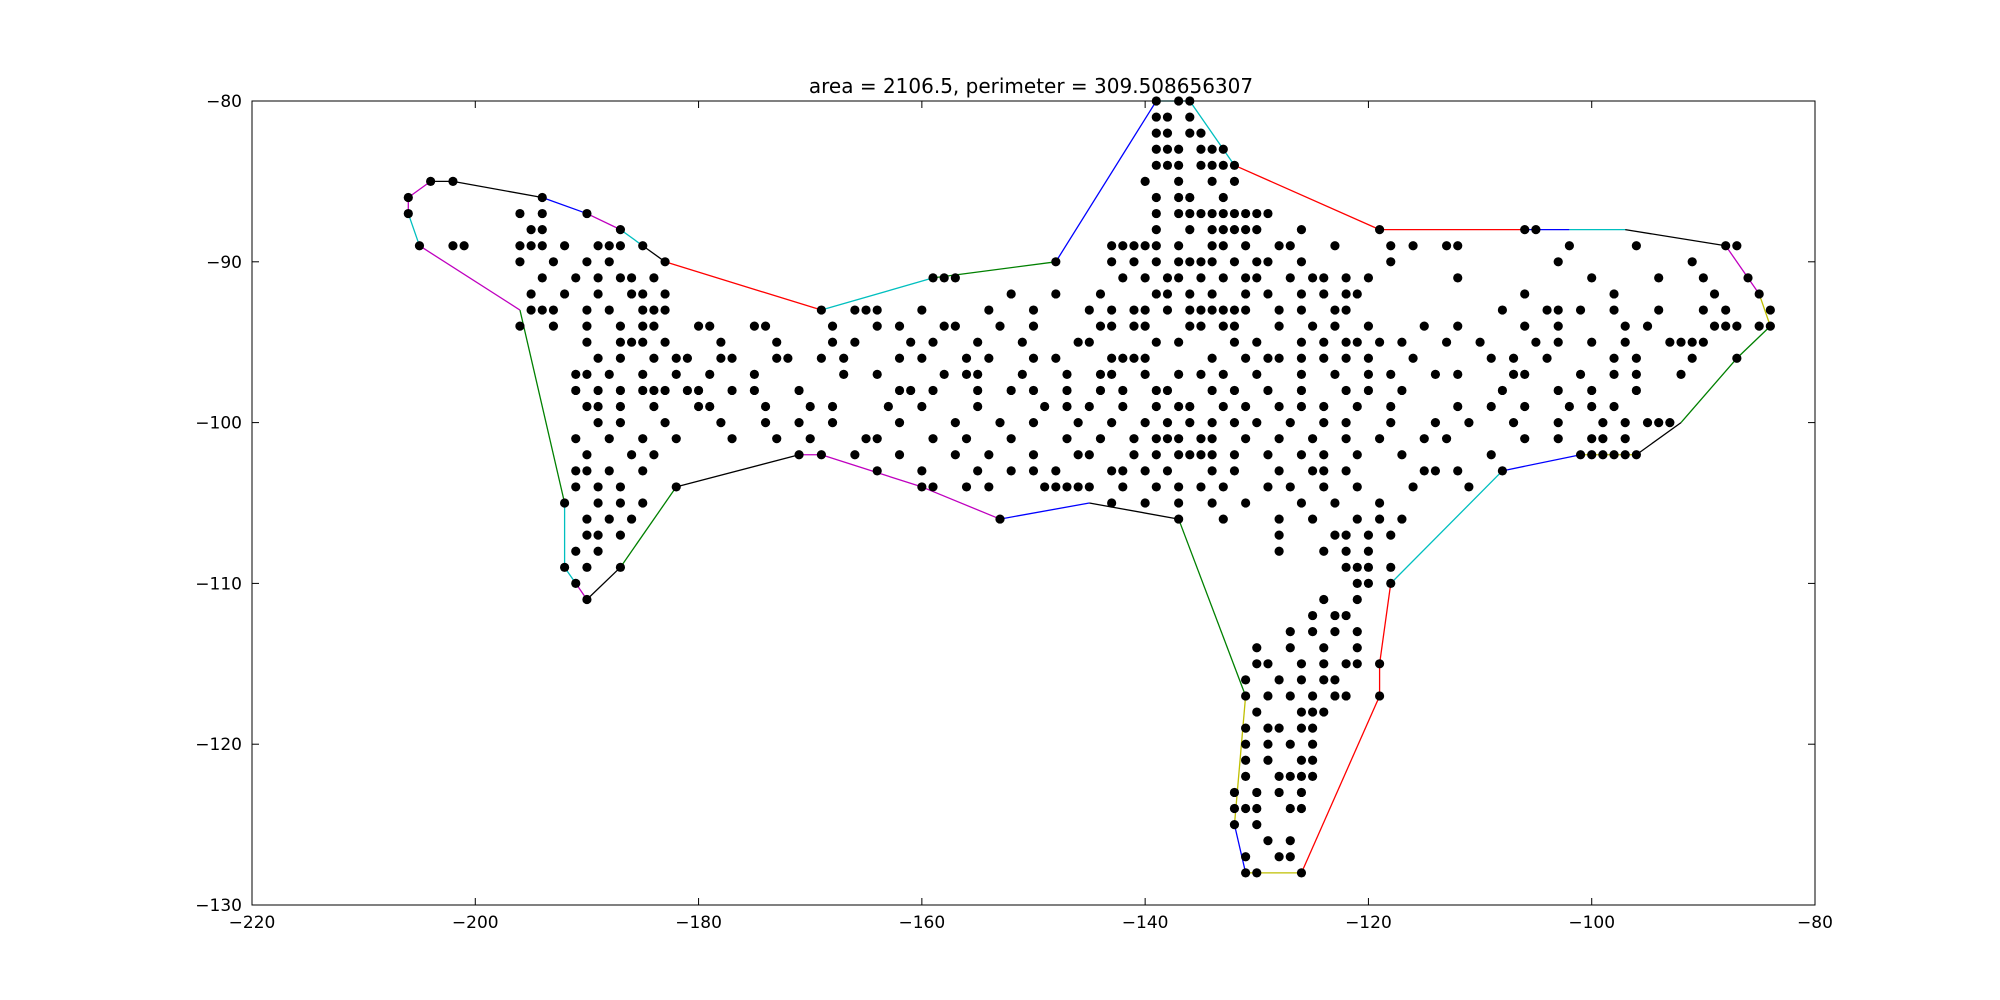 This screenshot has height=1000, width=2000. What do you see at coordinates (224, 102) in the screenshot?
I see `y-tick-label: −80` at bounding box center [224, 102].